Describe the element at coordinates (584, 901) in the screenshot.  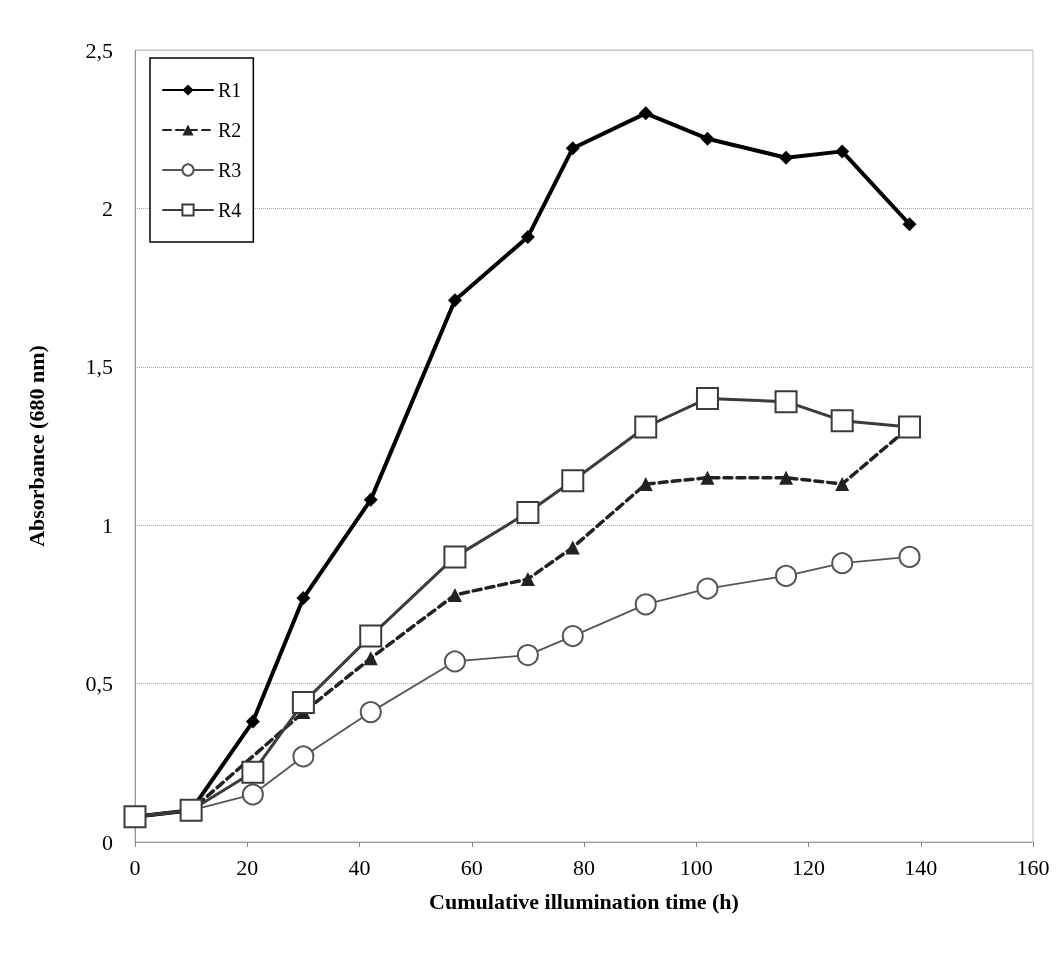
I see `x-axis-title: Cumulative illumination time (h)` at that location.